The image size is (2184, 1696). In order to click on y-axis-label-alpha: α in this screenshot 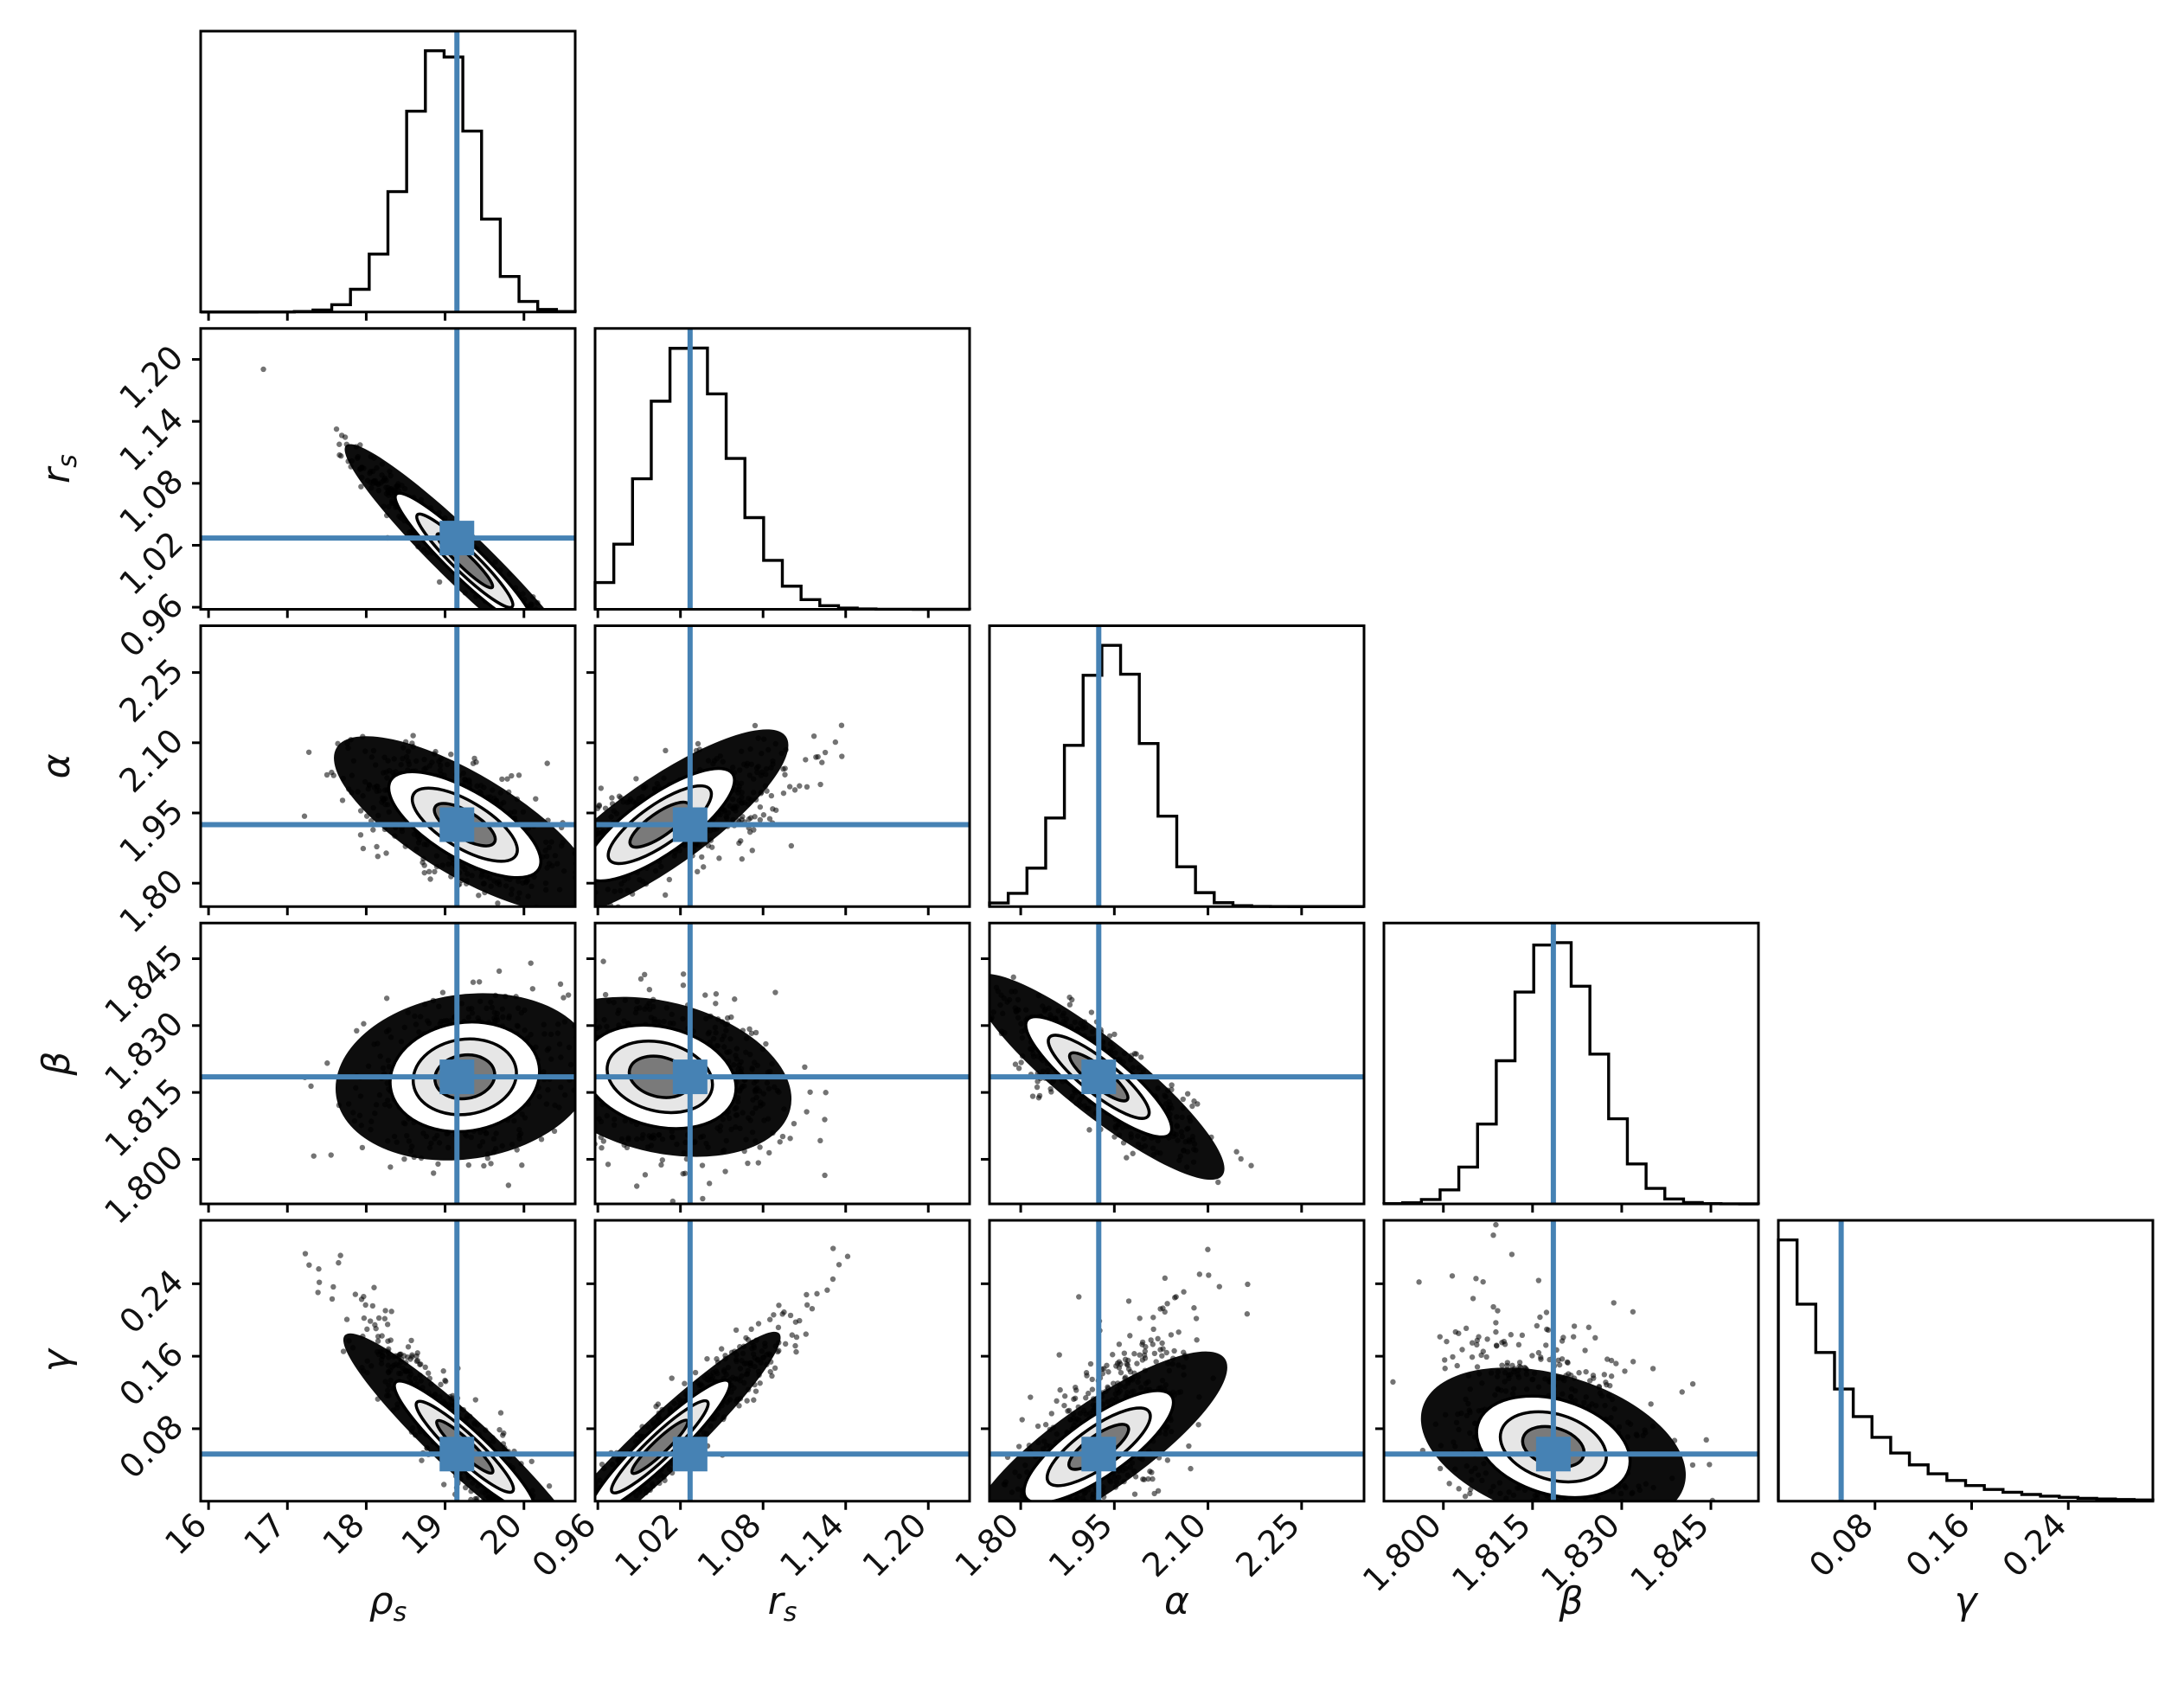, I will do `click(57, 765)`.